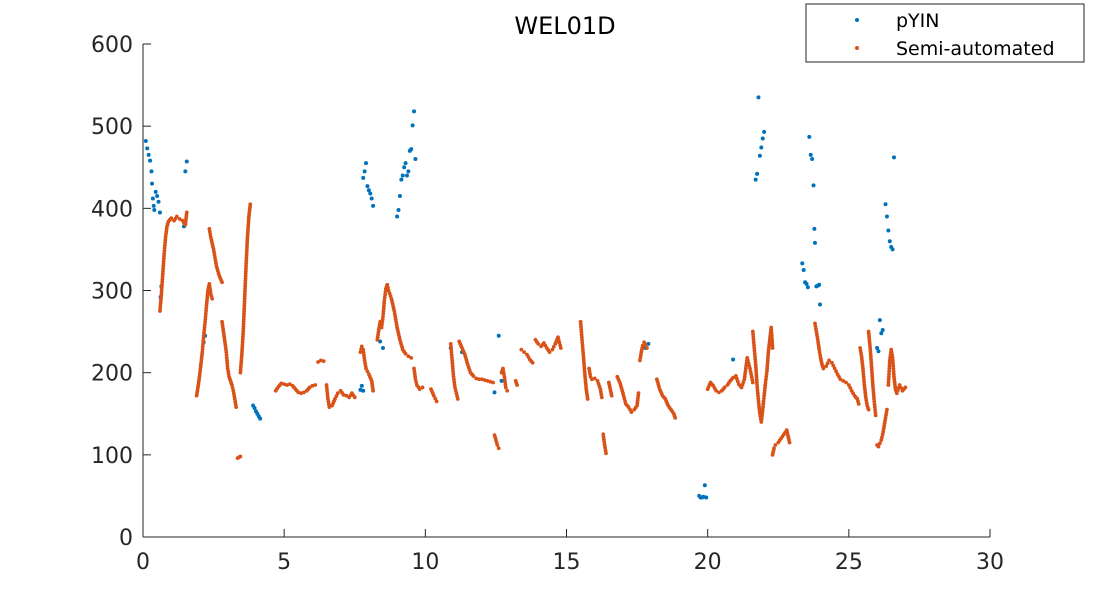 This screenshot has width=1094, height=602. I want to click on legend-marker-pyin, so click(857, 20).